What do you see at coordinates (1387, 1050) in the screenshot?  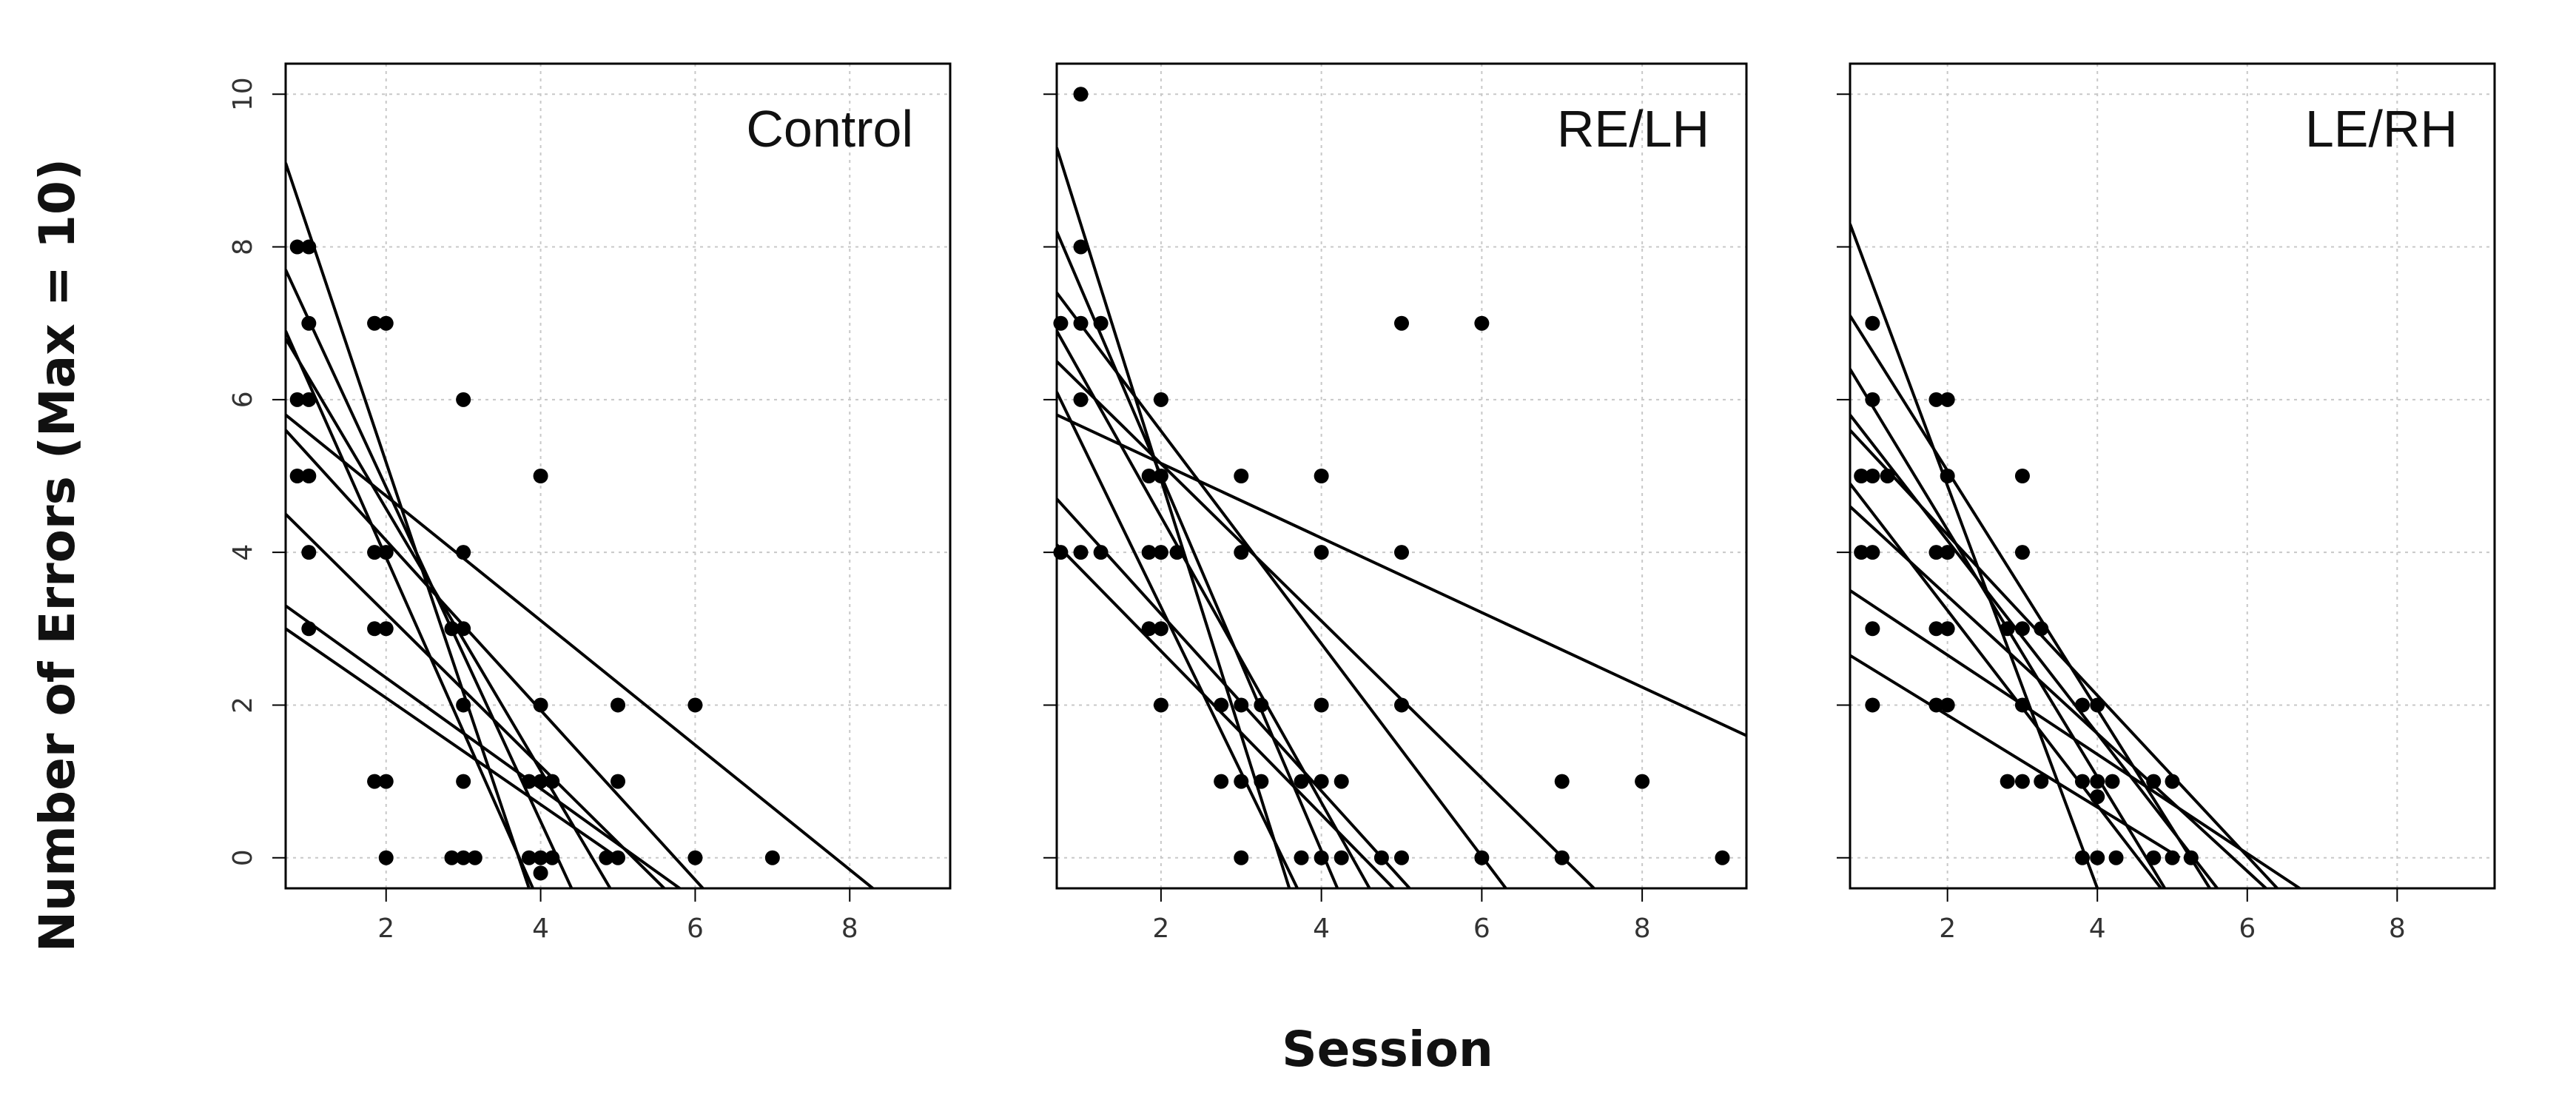 I see `x-axis-title: Session` at bounding box center [1387, 1050].